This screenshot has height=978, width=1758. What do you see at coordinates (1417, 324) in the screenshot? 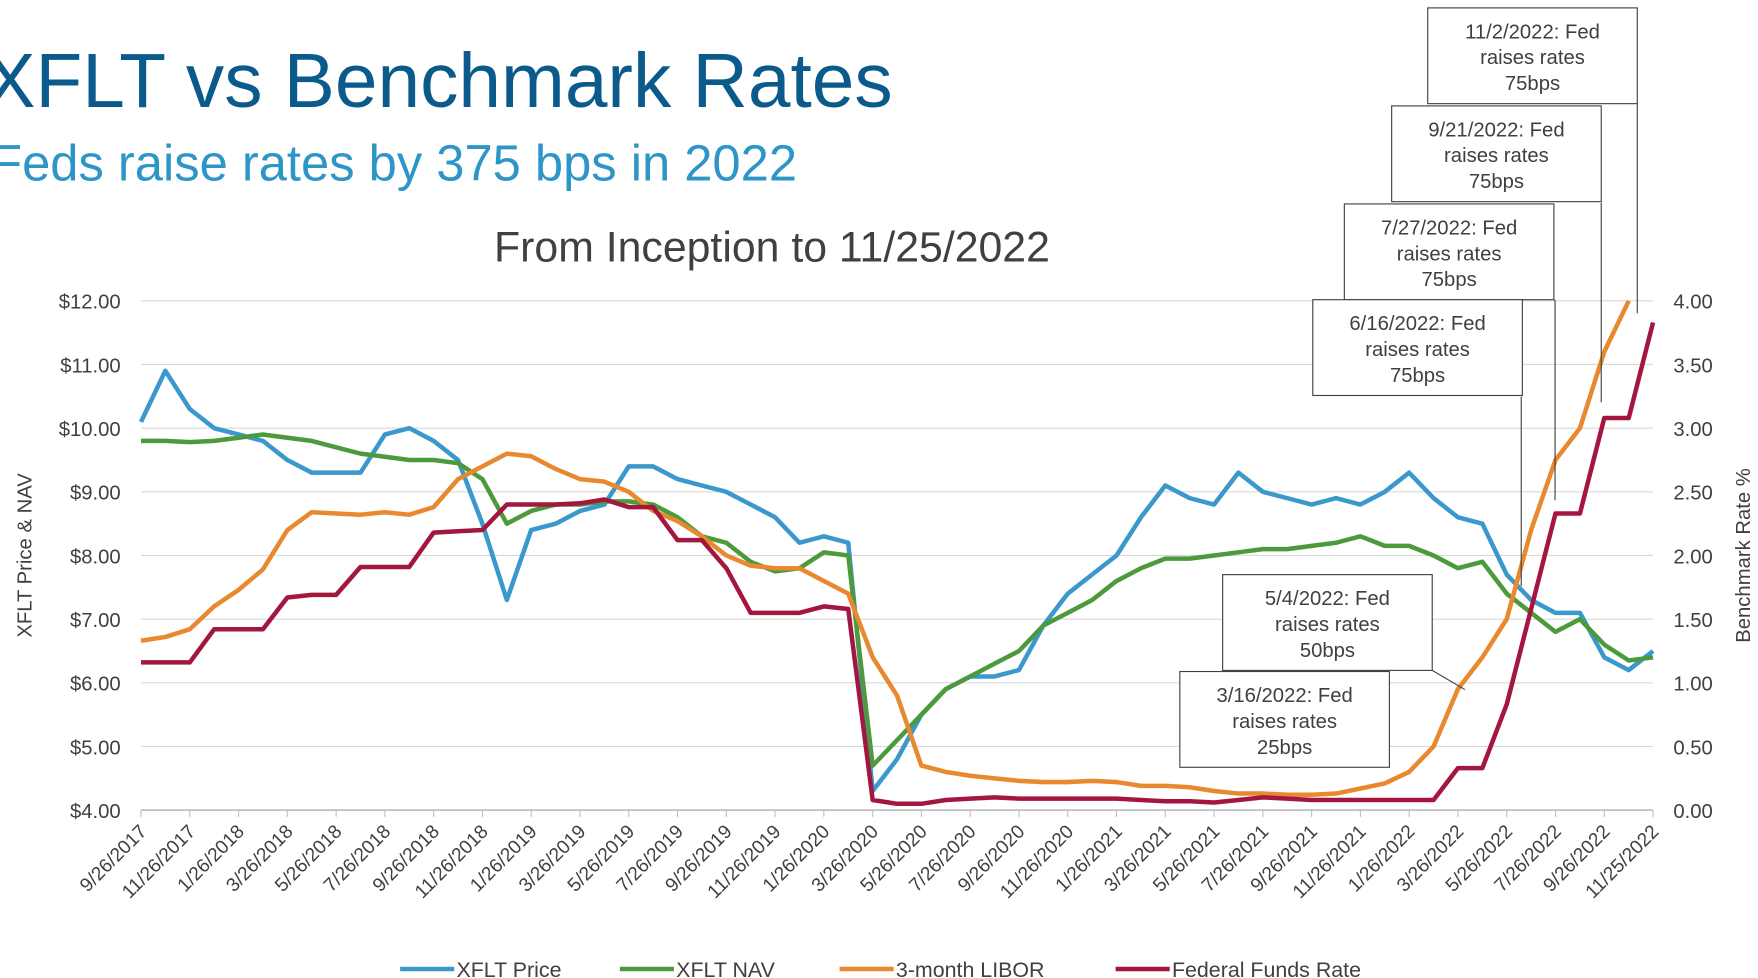
I see `annotation-text: 6/16/2022: Fed` at bounding box center [1417, 324].